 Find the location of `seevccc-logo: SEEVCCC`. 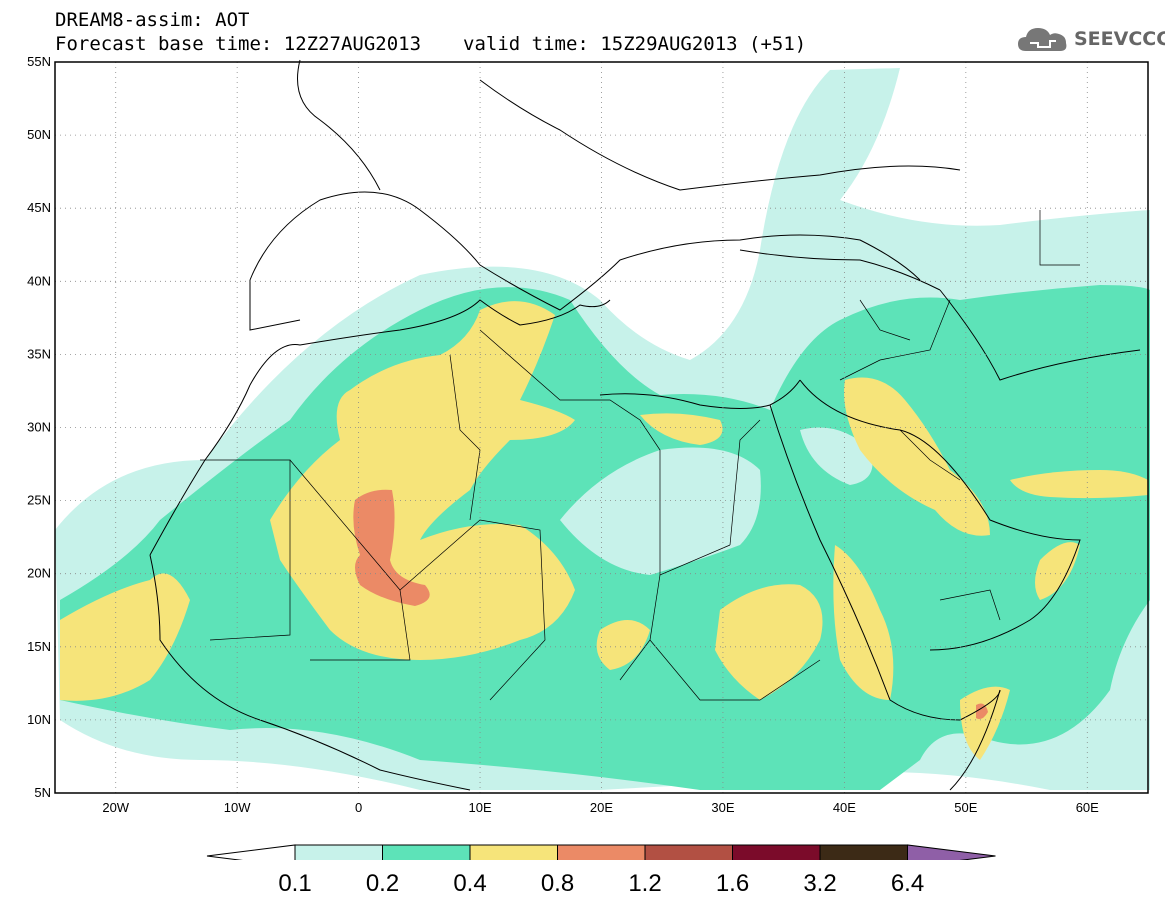

seevccc-logo: SEEVCCC is located at coordinates (1090, 39).